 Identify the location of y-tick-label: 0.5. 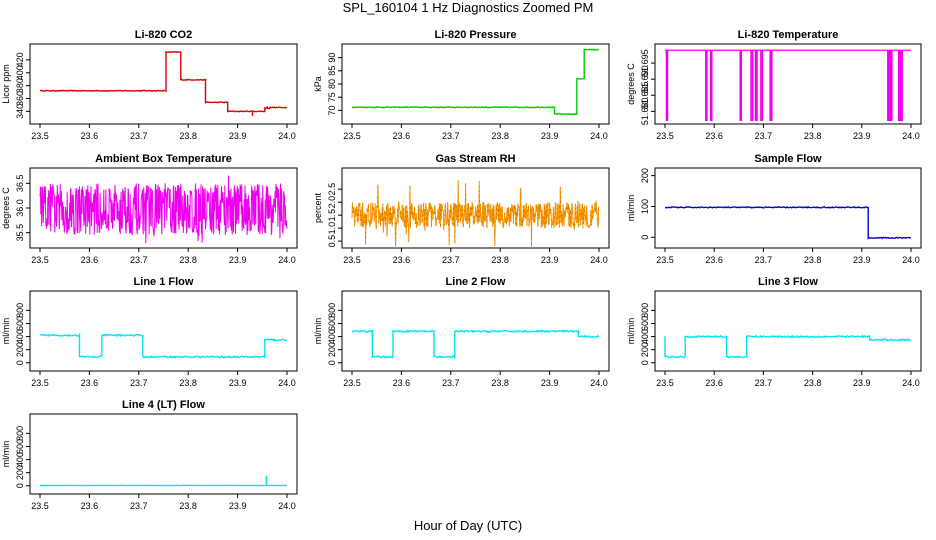
(332, 241).